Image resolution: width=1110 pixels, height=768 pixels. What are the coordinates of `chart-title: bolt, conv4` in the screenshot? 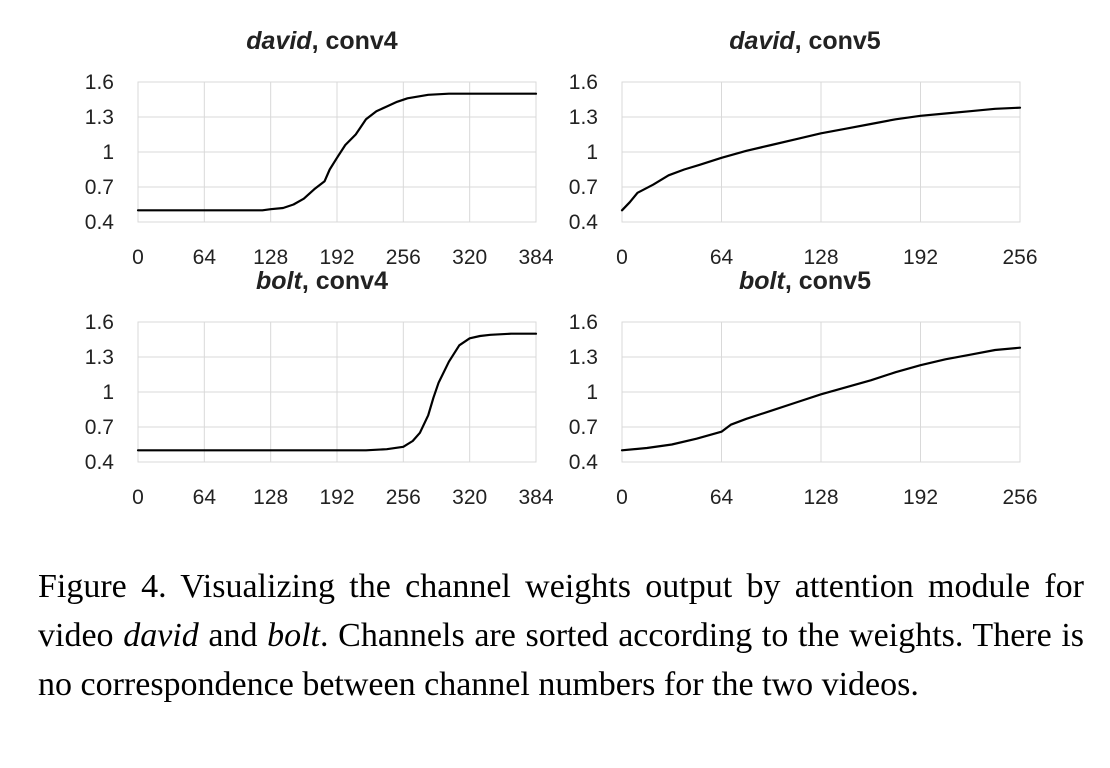 It's located at (322, 281).